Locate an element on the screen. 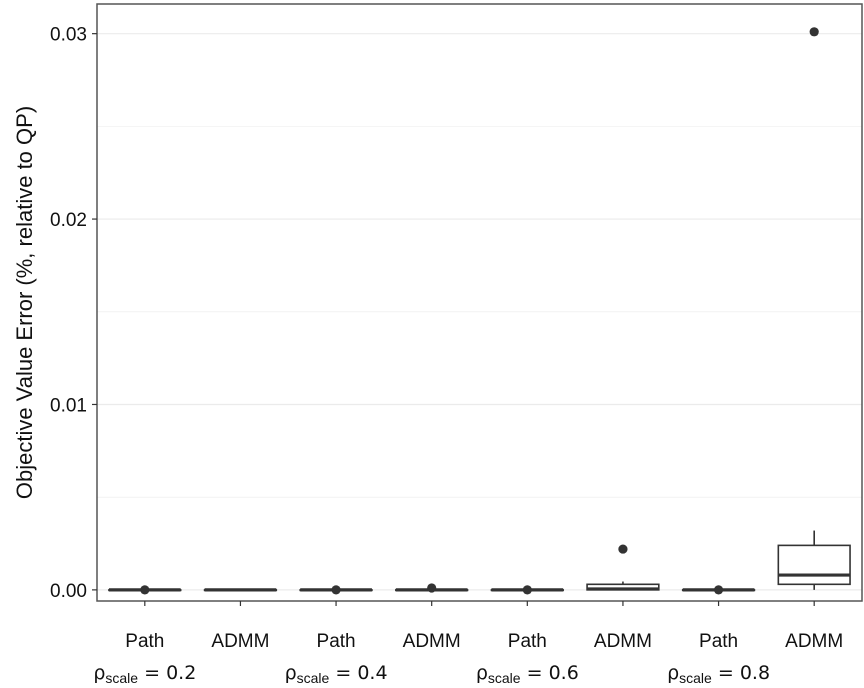 This screenshot has height=688, width=864. x-group-label: ρscale = 0.4 is located at coordinates (336, 674).